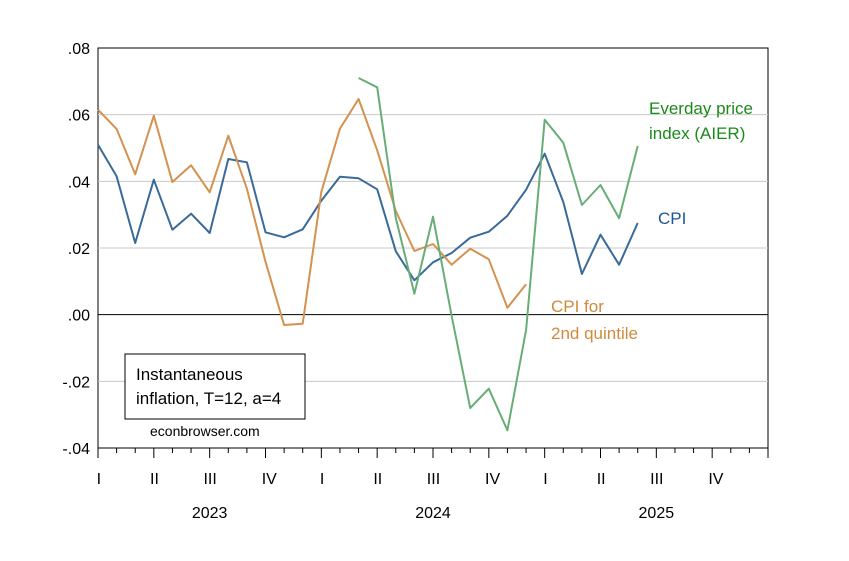 The height and width of the screenshot is (561, 849). I want to click on aier-label-line-1: Everday price, so click(701, 108).